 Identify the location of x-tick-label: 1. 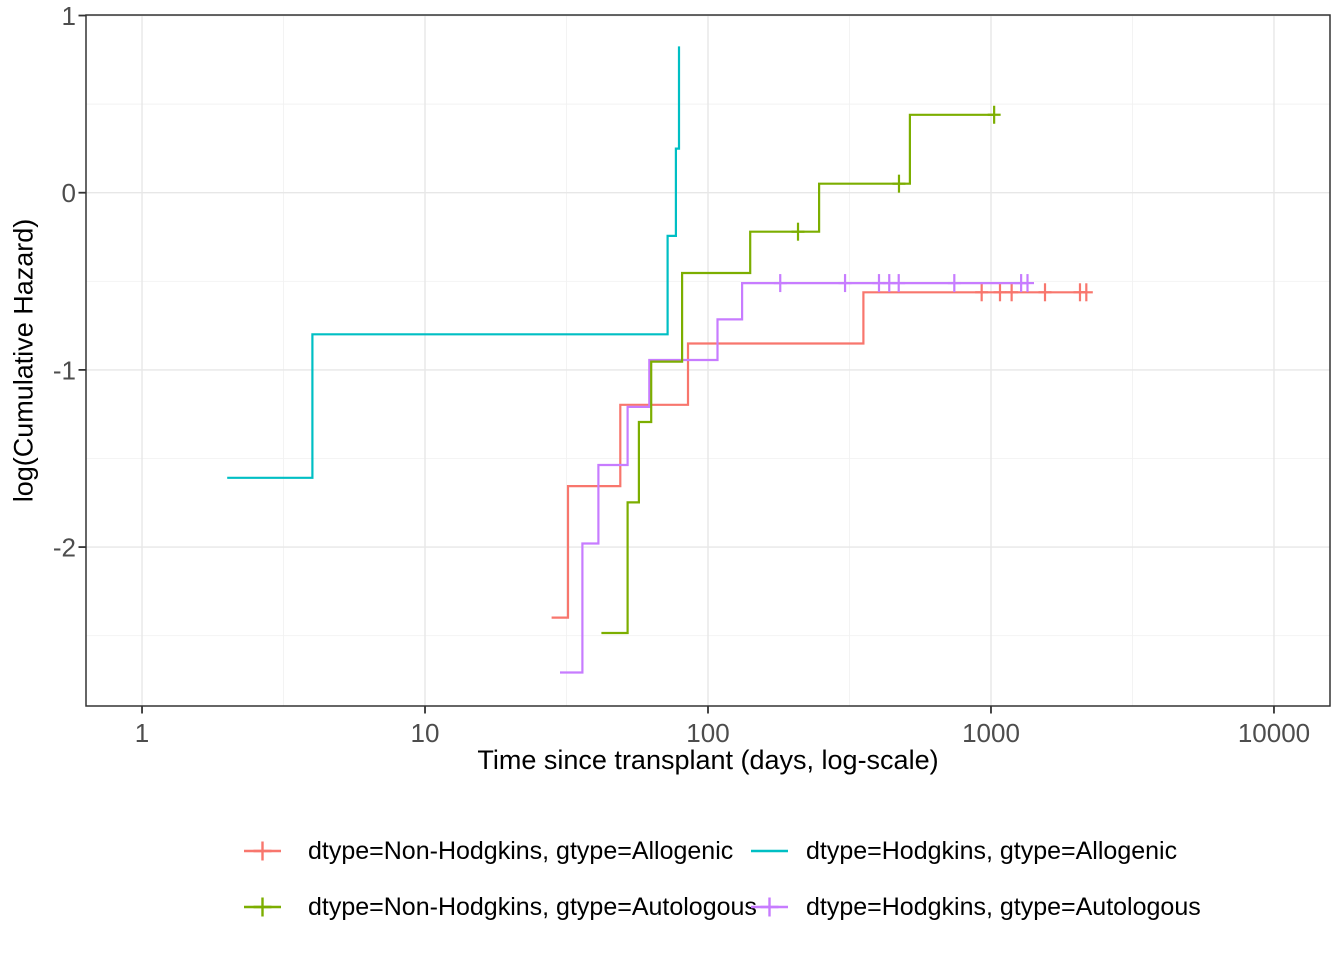
(142, 733).